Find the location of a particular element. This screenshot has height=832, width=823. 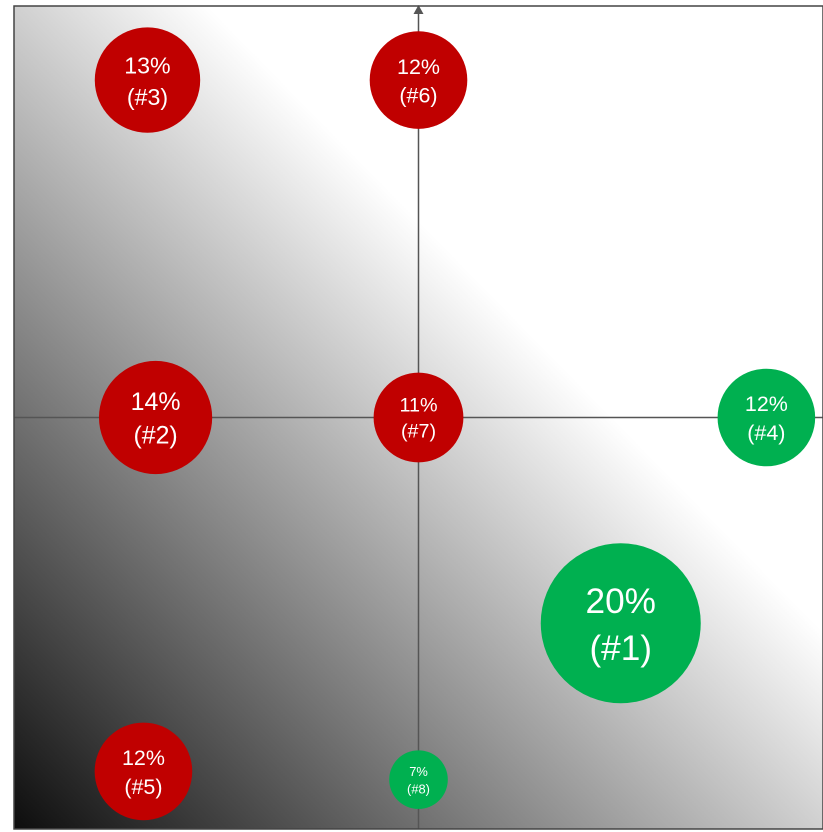

bubble-rank-label: (#4) is located at coordinates (766, 433).